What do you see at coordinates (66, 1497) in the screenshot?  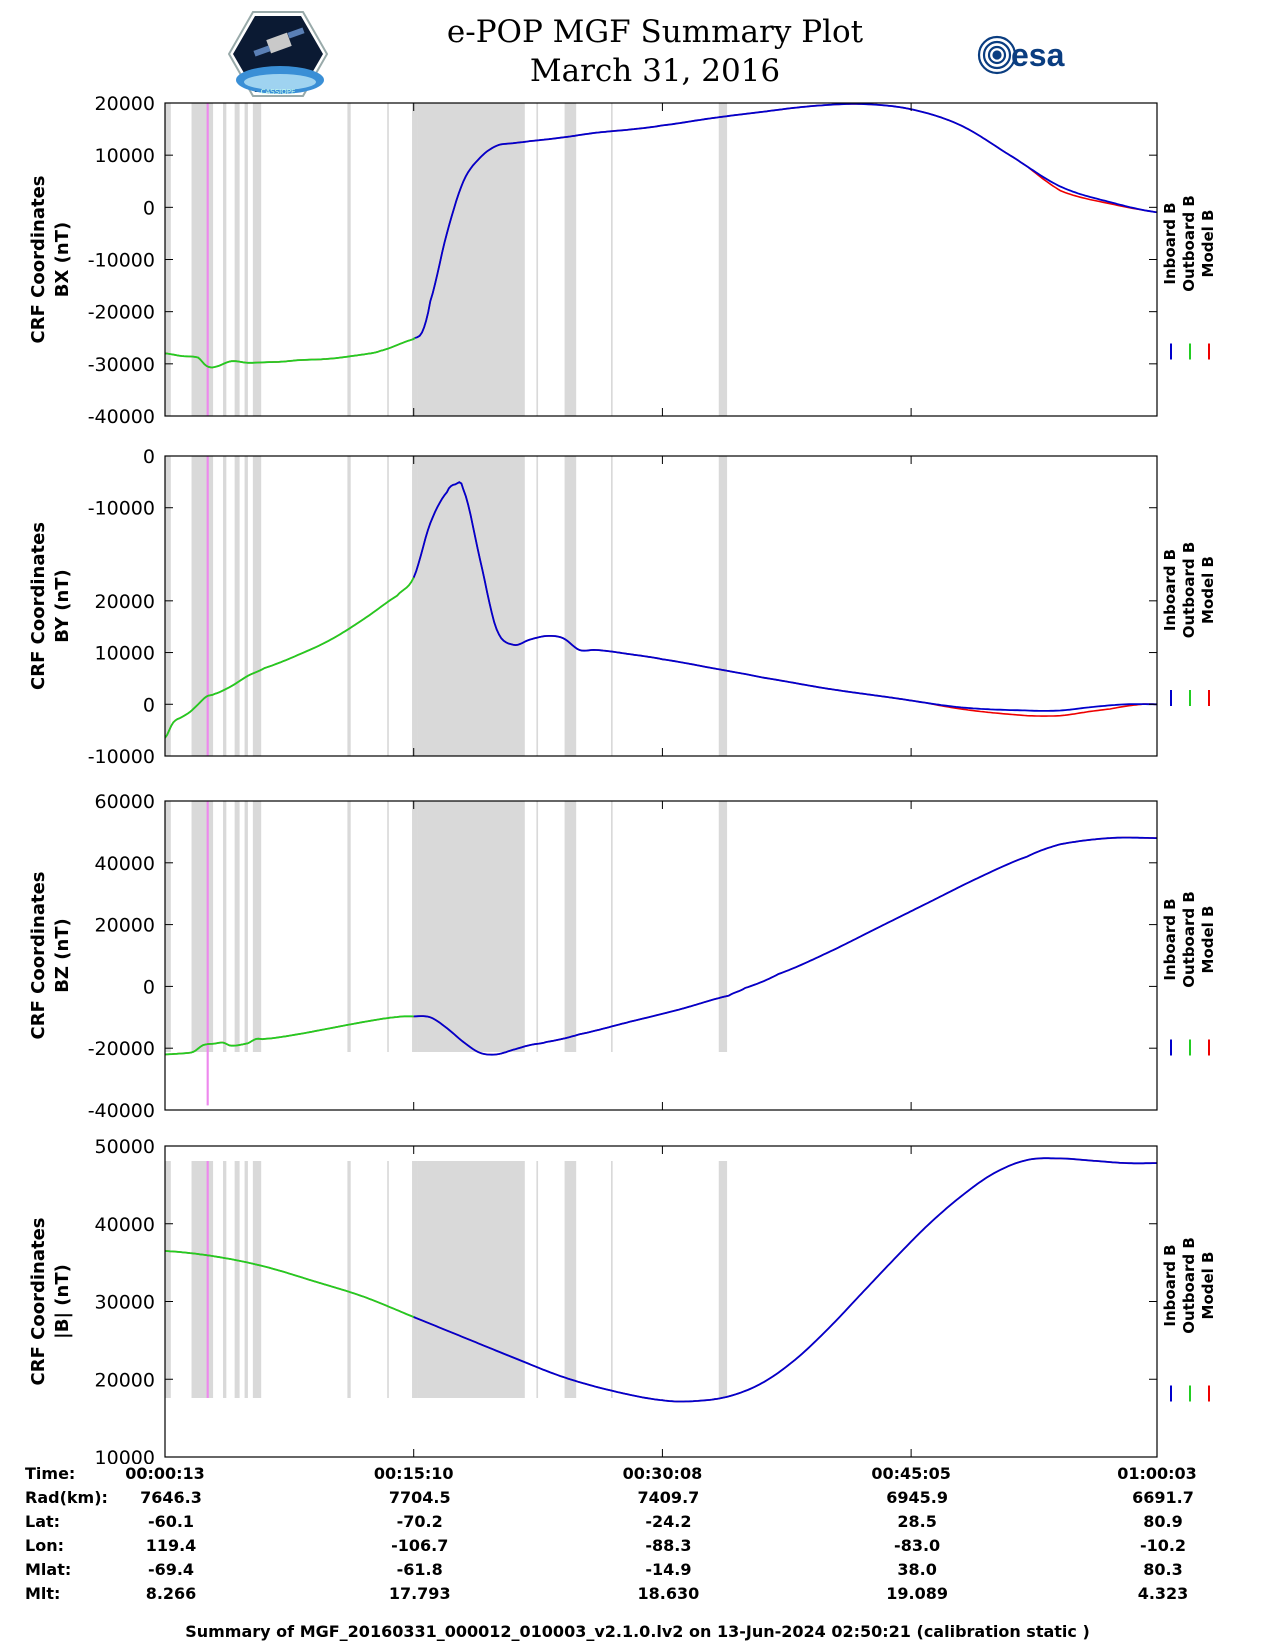 I see `info-row-label: Rad(km):` at bounding box center [66, 1497].